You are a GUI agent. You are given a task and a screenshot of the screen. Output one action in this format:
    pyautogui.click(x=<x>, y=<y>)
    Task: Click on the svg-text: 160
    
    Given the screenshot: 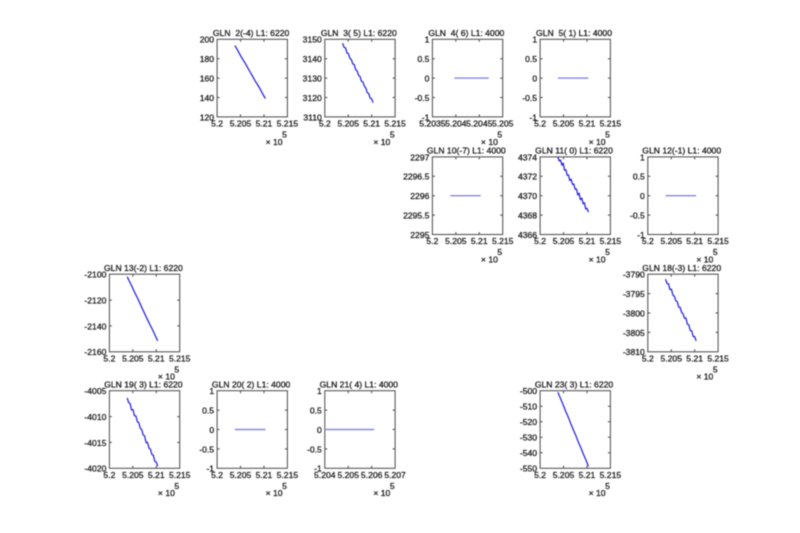 What is the action you would take?
    pyautogui.click(x=207, y=79)
    